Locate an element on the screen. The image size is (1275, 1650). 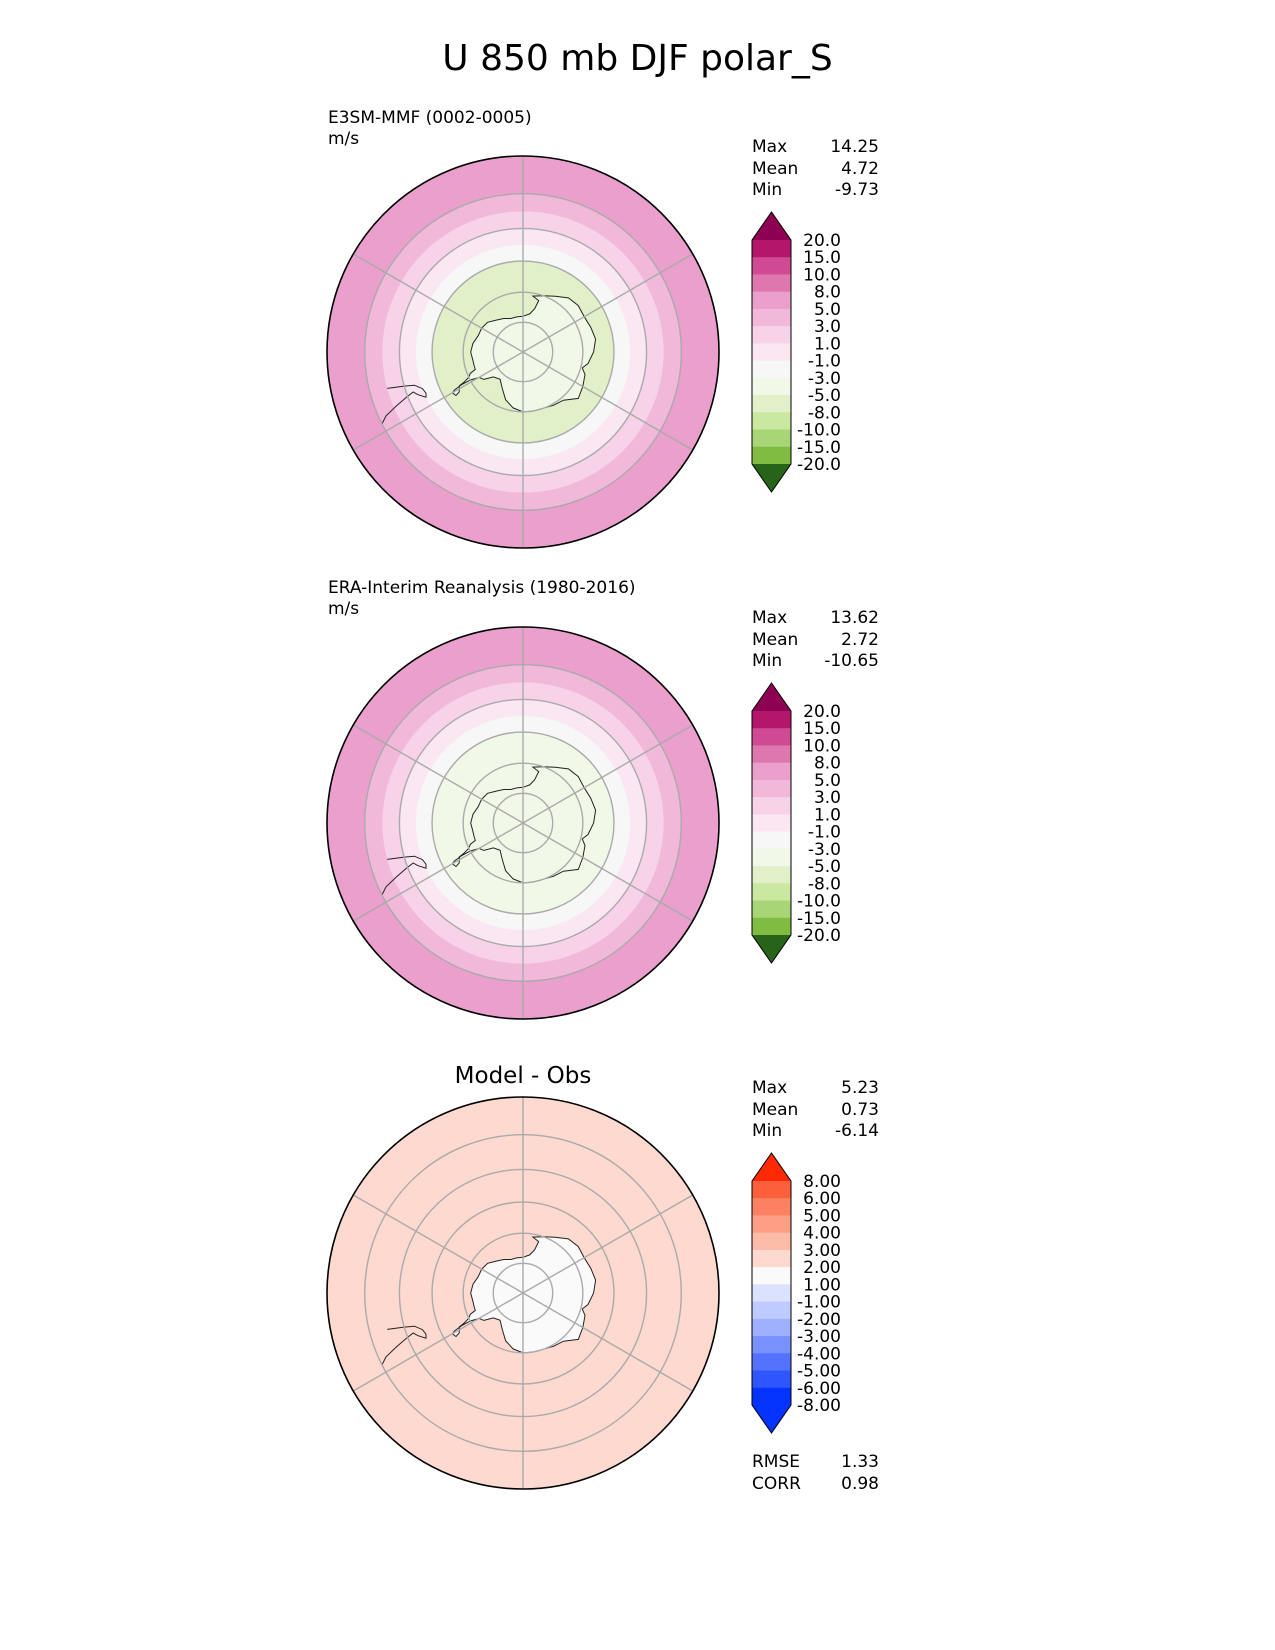
colorbar-tick-label: 6.00 is located at coordinates (822, 1199).